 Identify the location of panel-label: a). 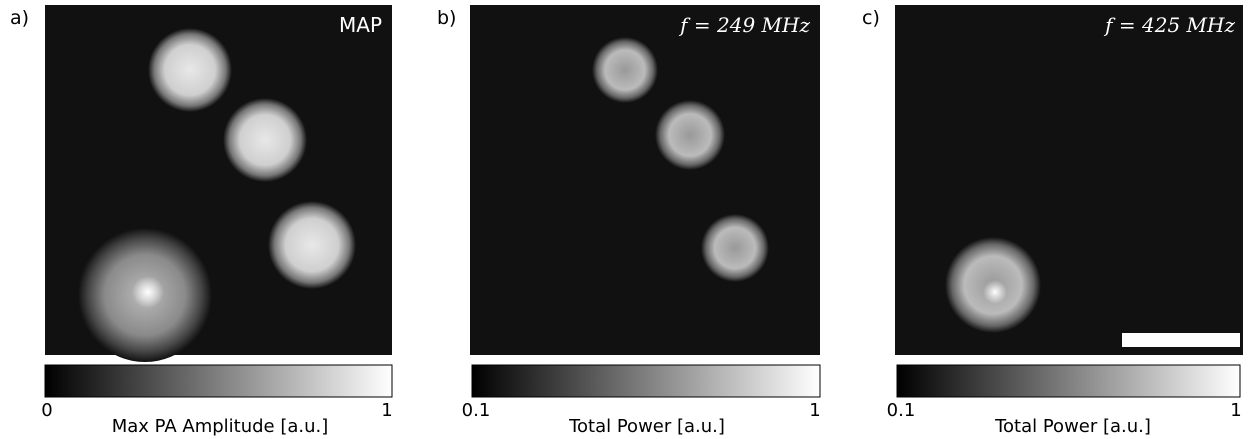
(19, 18).